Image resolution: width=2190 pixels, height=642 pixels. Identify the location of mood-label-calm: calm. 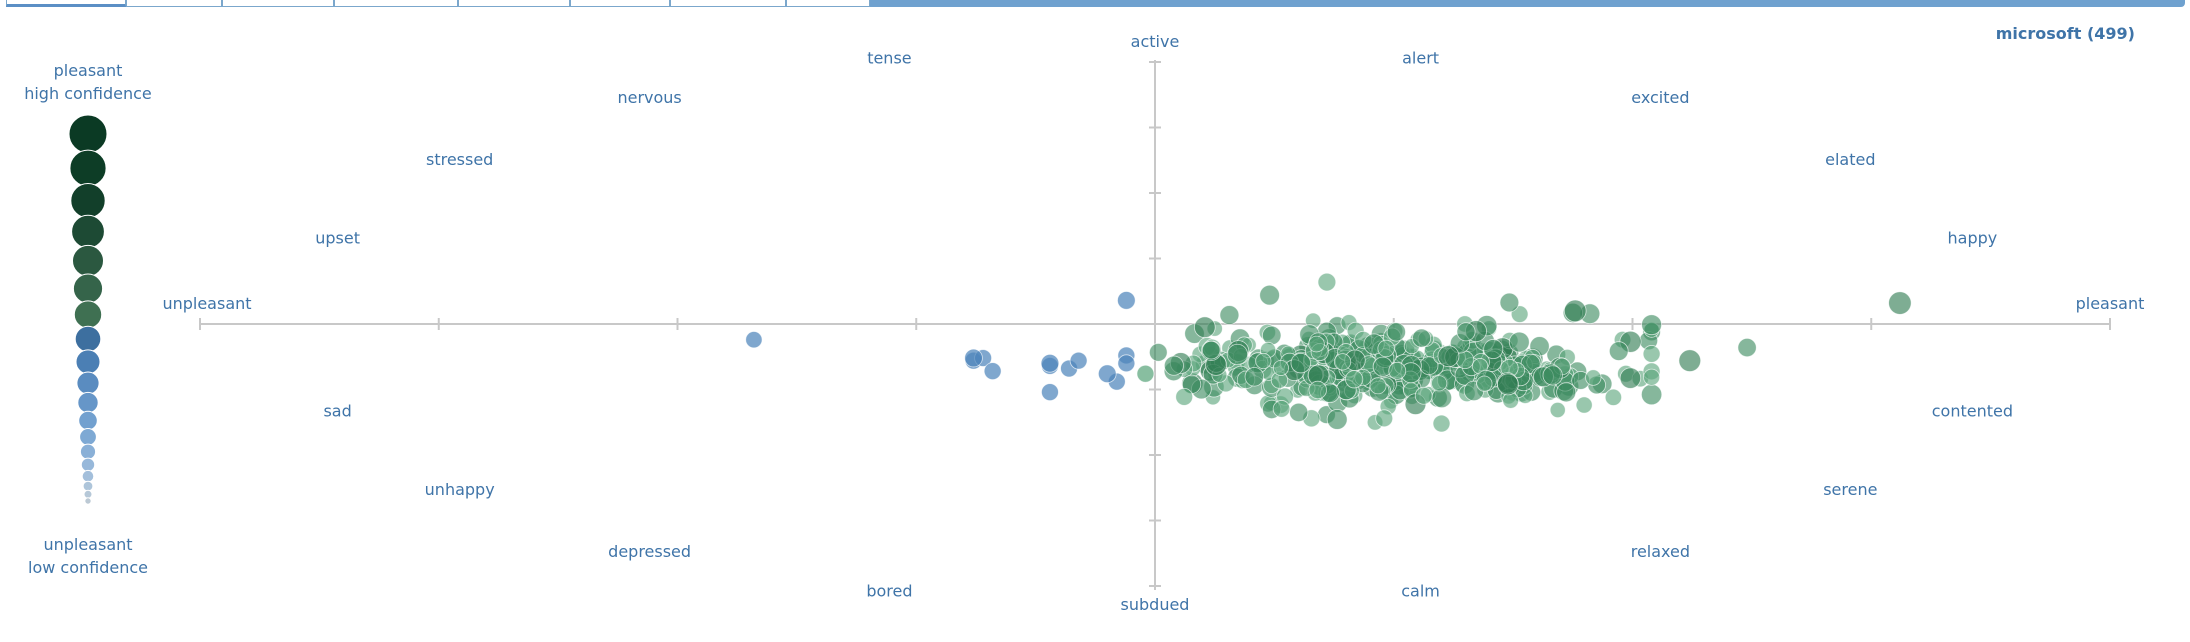
(1420, 591).